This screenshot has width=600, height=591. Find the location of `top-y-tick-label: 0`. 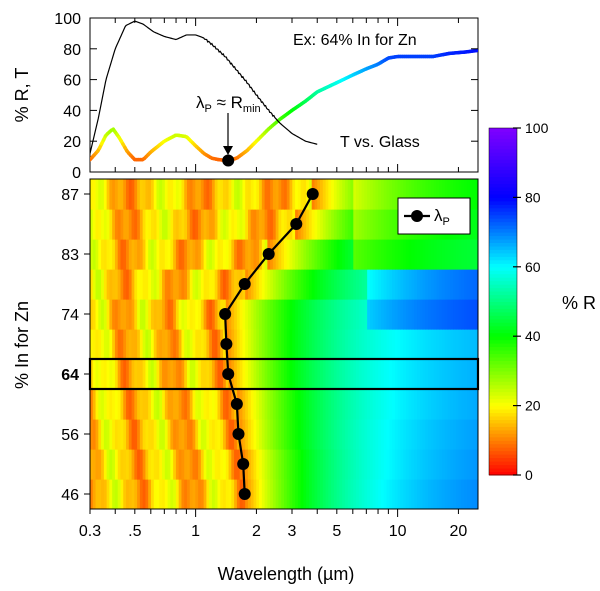

top-y-tick-label: 0 is located at coordinates (76, 173).